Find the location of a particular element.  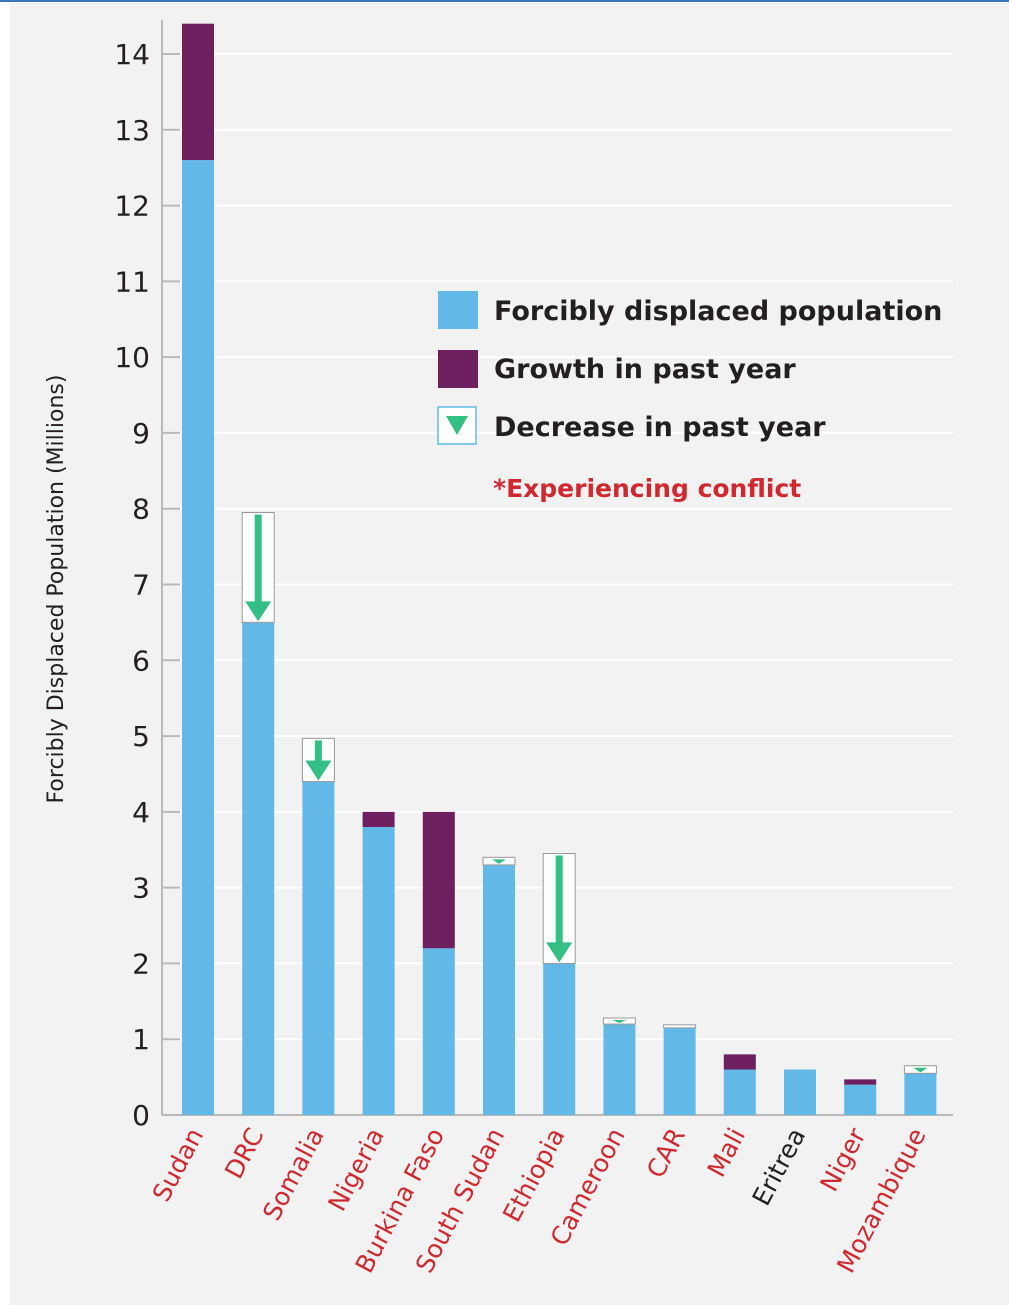

y-tick-label: 0 is located at coordinates (141, 1115).